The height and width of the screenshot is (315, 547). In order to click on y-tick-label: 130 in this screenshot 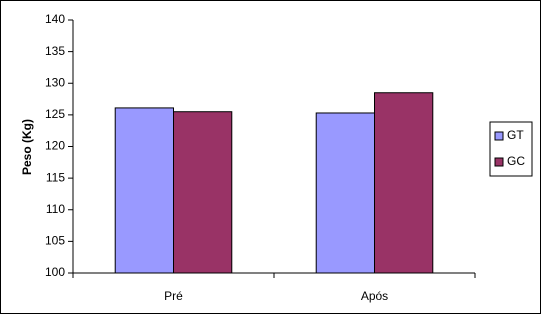, I will do `click(55, 82)`.